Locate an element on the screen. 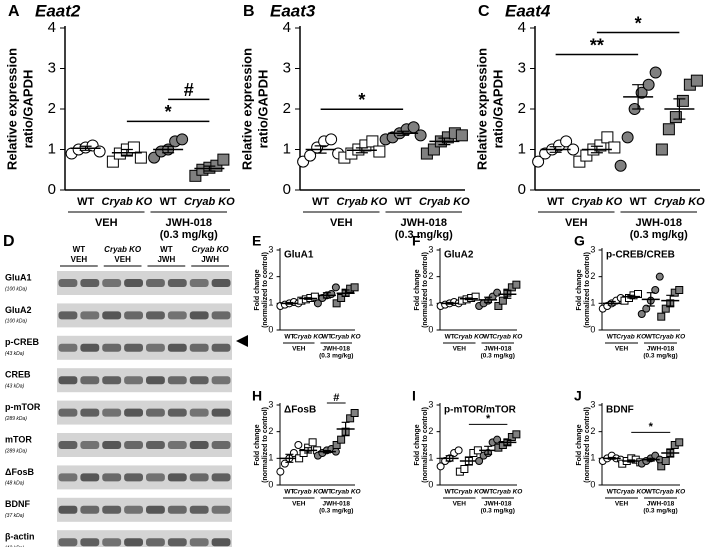 This screenshot has width=708, height=547. y-tick-label: 2 is located at coordinates (270, 276).